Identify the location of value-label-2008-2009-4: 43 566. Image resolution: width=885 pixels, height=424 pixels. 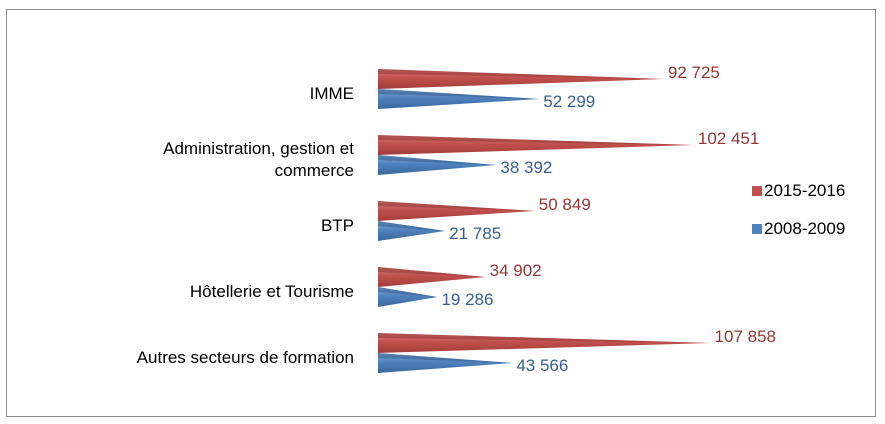
(542, 365).